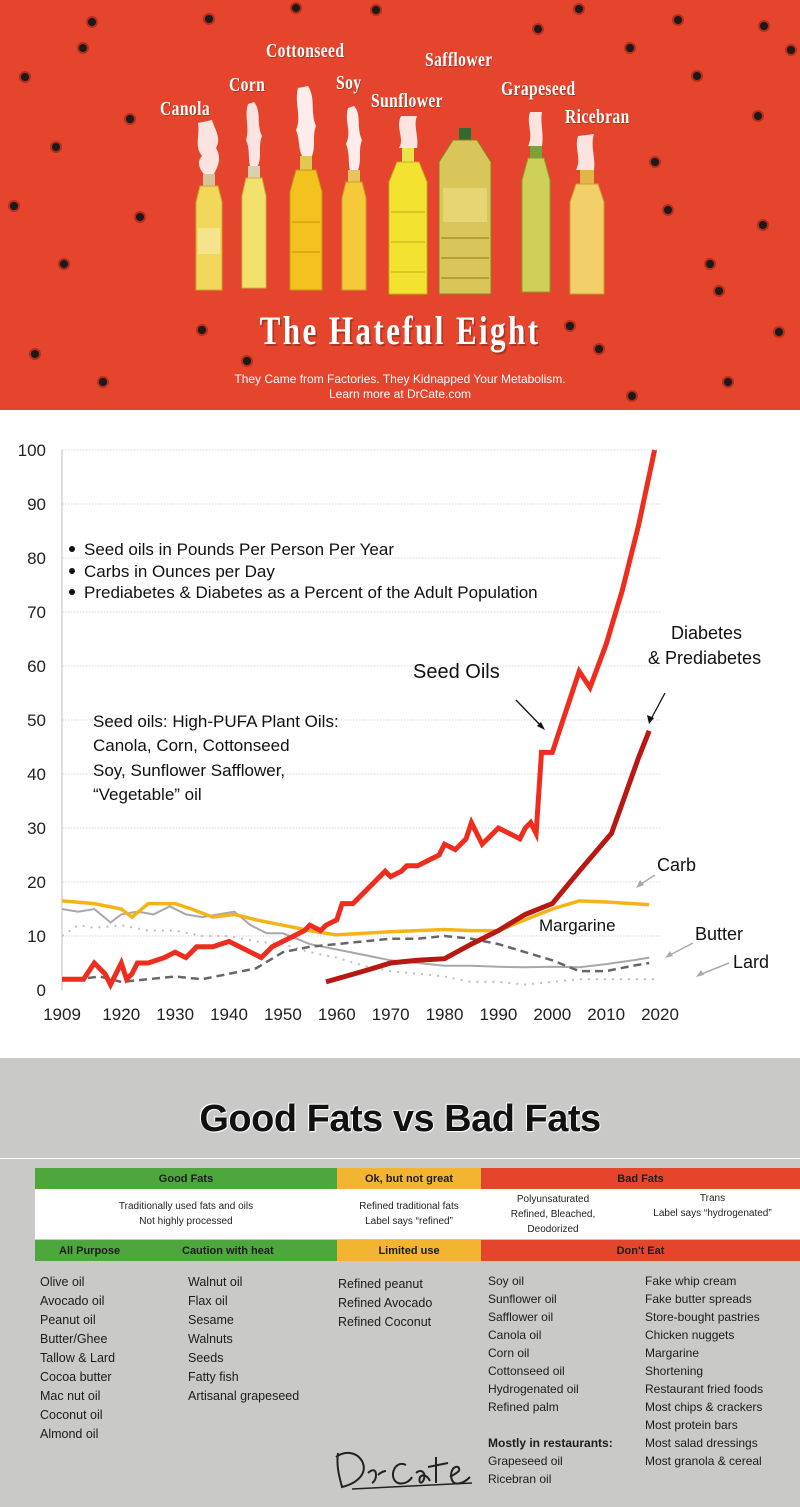 This screenshot has width=800, height=1507. What do you see at coordinates (206, 1358) in the screenshot?
I see `list-item: Seeds` at bounding box center [206, 1358].